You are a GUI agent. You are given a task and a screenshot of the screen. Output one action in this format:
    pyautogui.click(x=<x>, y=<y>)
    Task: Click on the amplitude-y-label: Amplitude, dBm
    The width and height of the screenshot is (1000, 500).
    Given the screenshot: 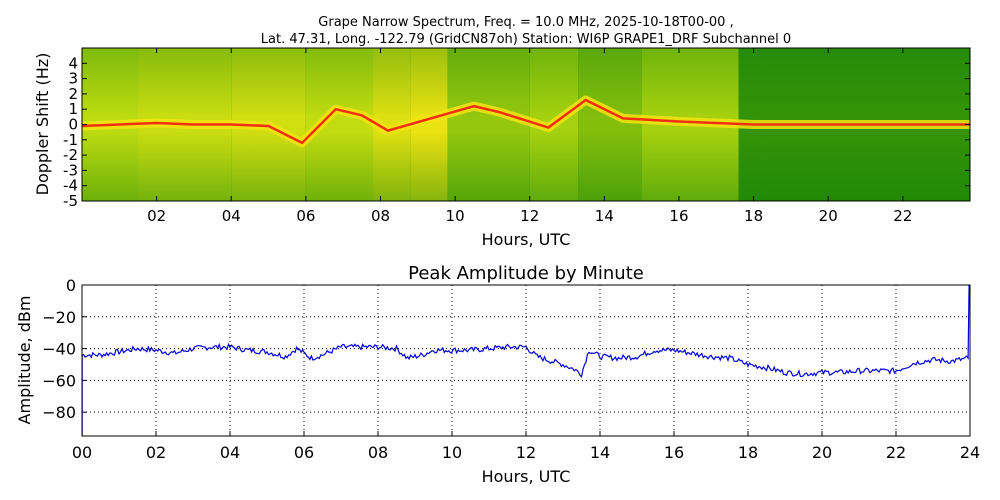 What is the action you would take?
    pyautogui.click(x=24, y=360)
    